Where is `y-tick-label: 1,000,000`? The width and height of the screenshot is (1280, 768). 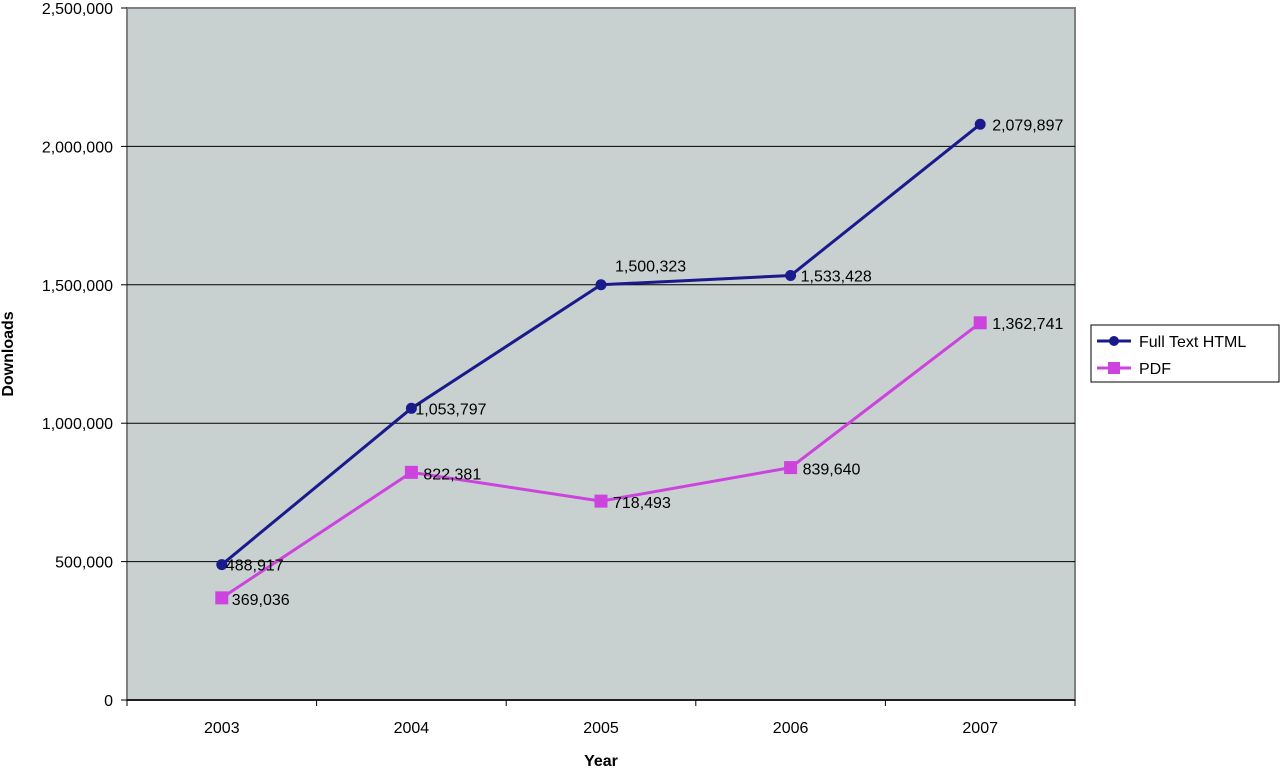 y-tick-label: 1,000,000 is located at coordinates (77, 424).